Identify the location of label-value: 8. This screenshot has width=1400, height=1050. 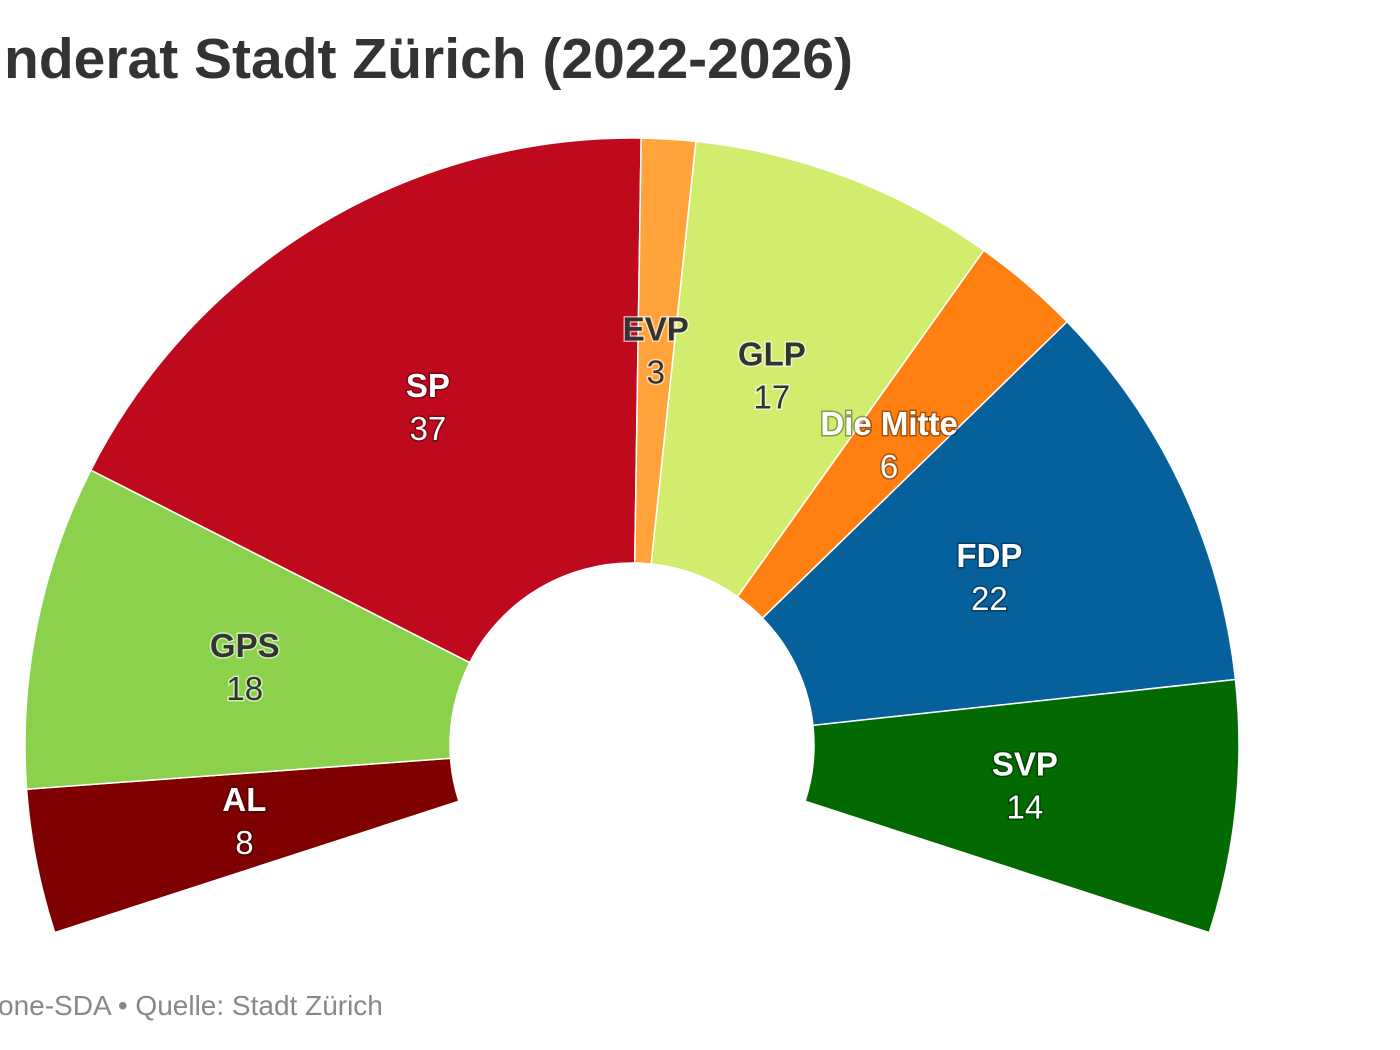
(244, 842).